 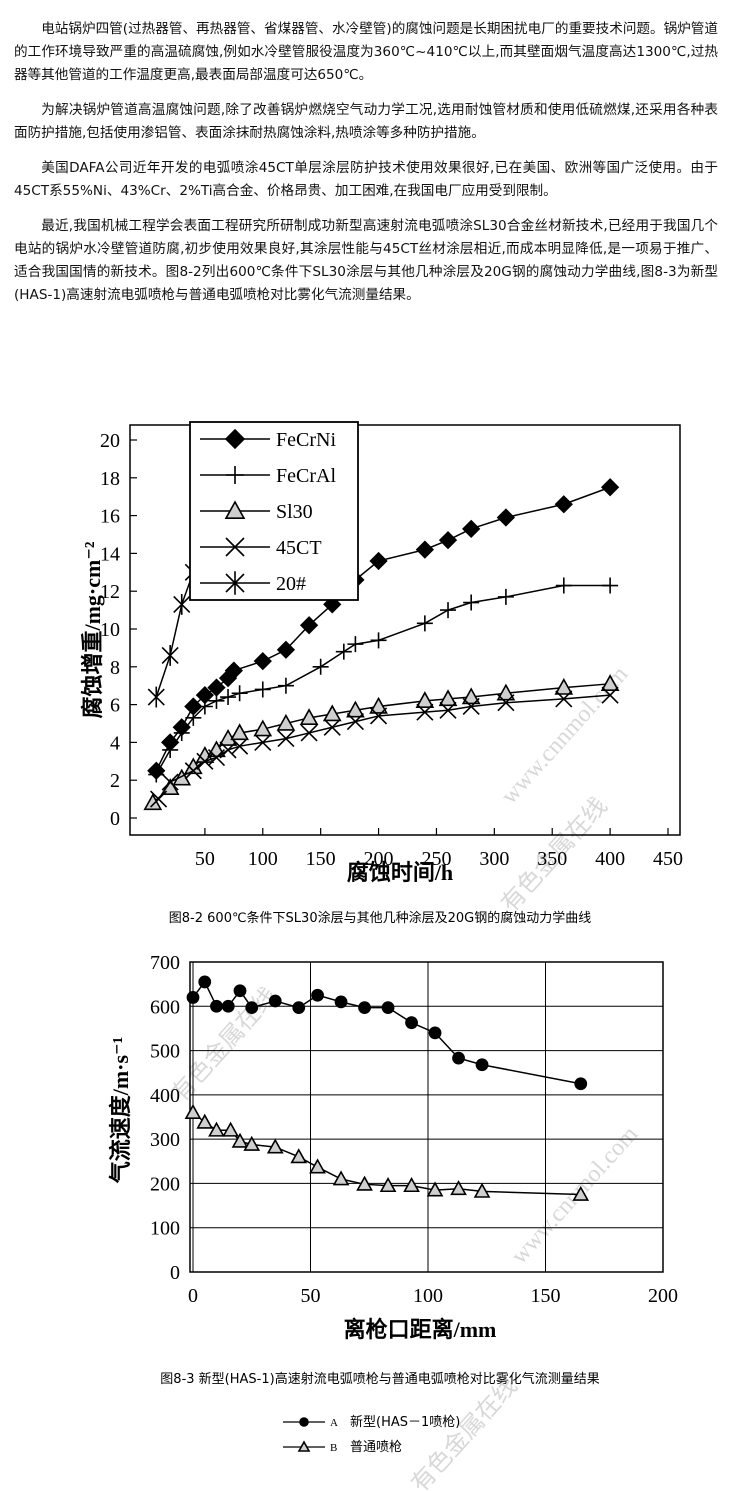 What do you see at coordinates (668, 859) in the screenshot?
I see `x-tick-label: 450` at bounding box center [668, 859].